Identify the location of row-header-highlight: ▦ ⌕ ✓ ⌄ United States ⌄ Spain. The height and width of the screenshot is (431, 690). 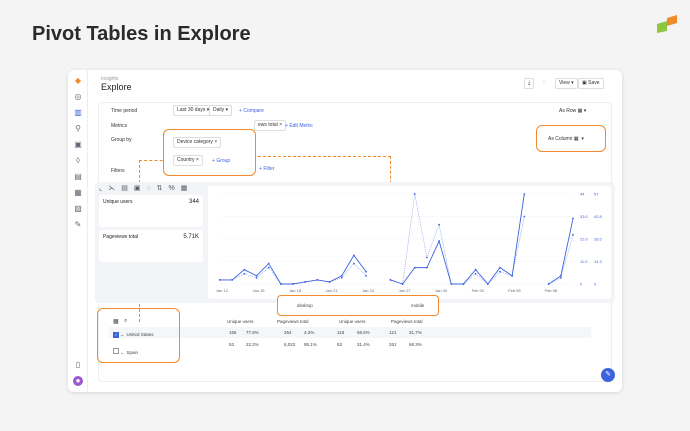
(138, 335).